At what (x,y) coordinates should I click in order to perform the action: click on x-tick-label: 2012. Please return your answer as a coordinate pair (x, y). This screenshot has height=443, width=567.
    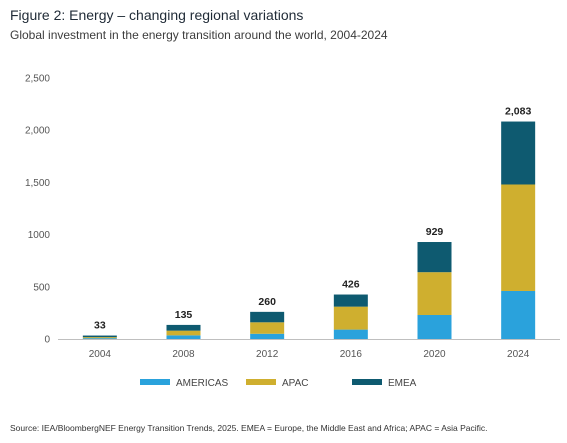
    Looking at the image, I should click on (267, 354).